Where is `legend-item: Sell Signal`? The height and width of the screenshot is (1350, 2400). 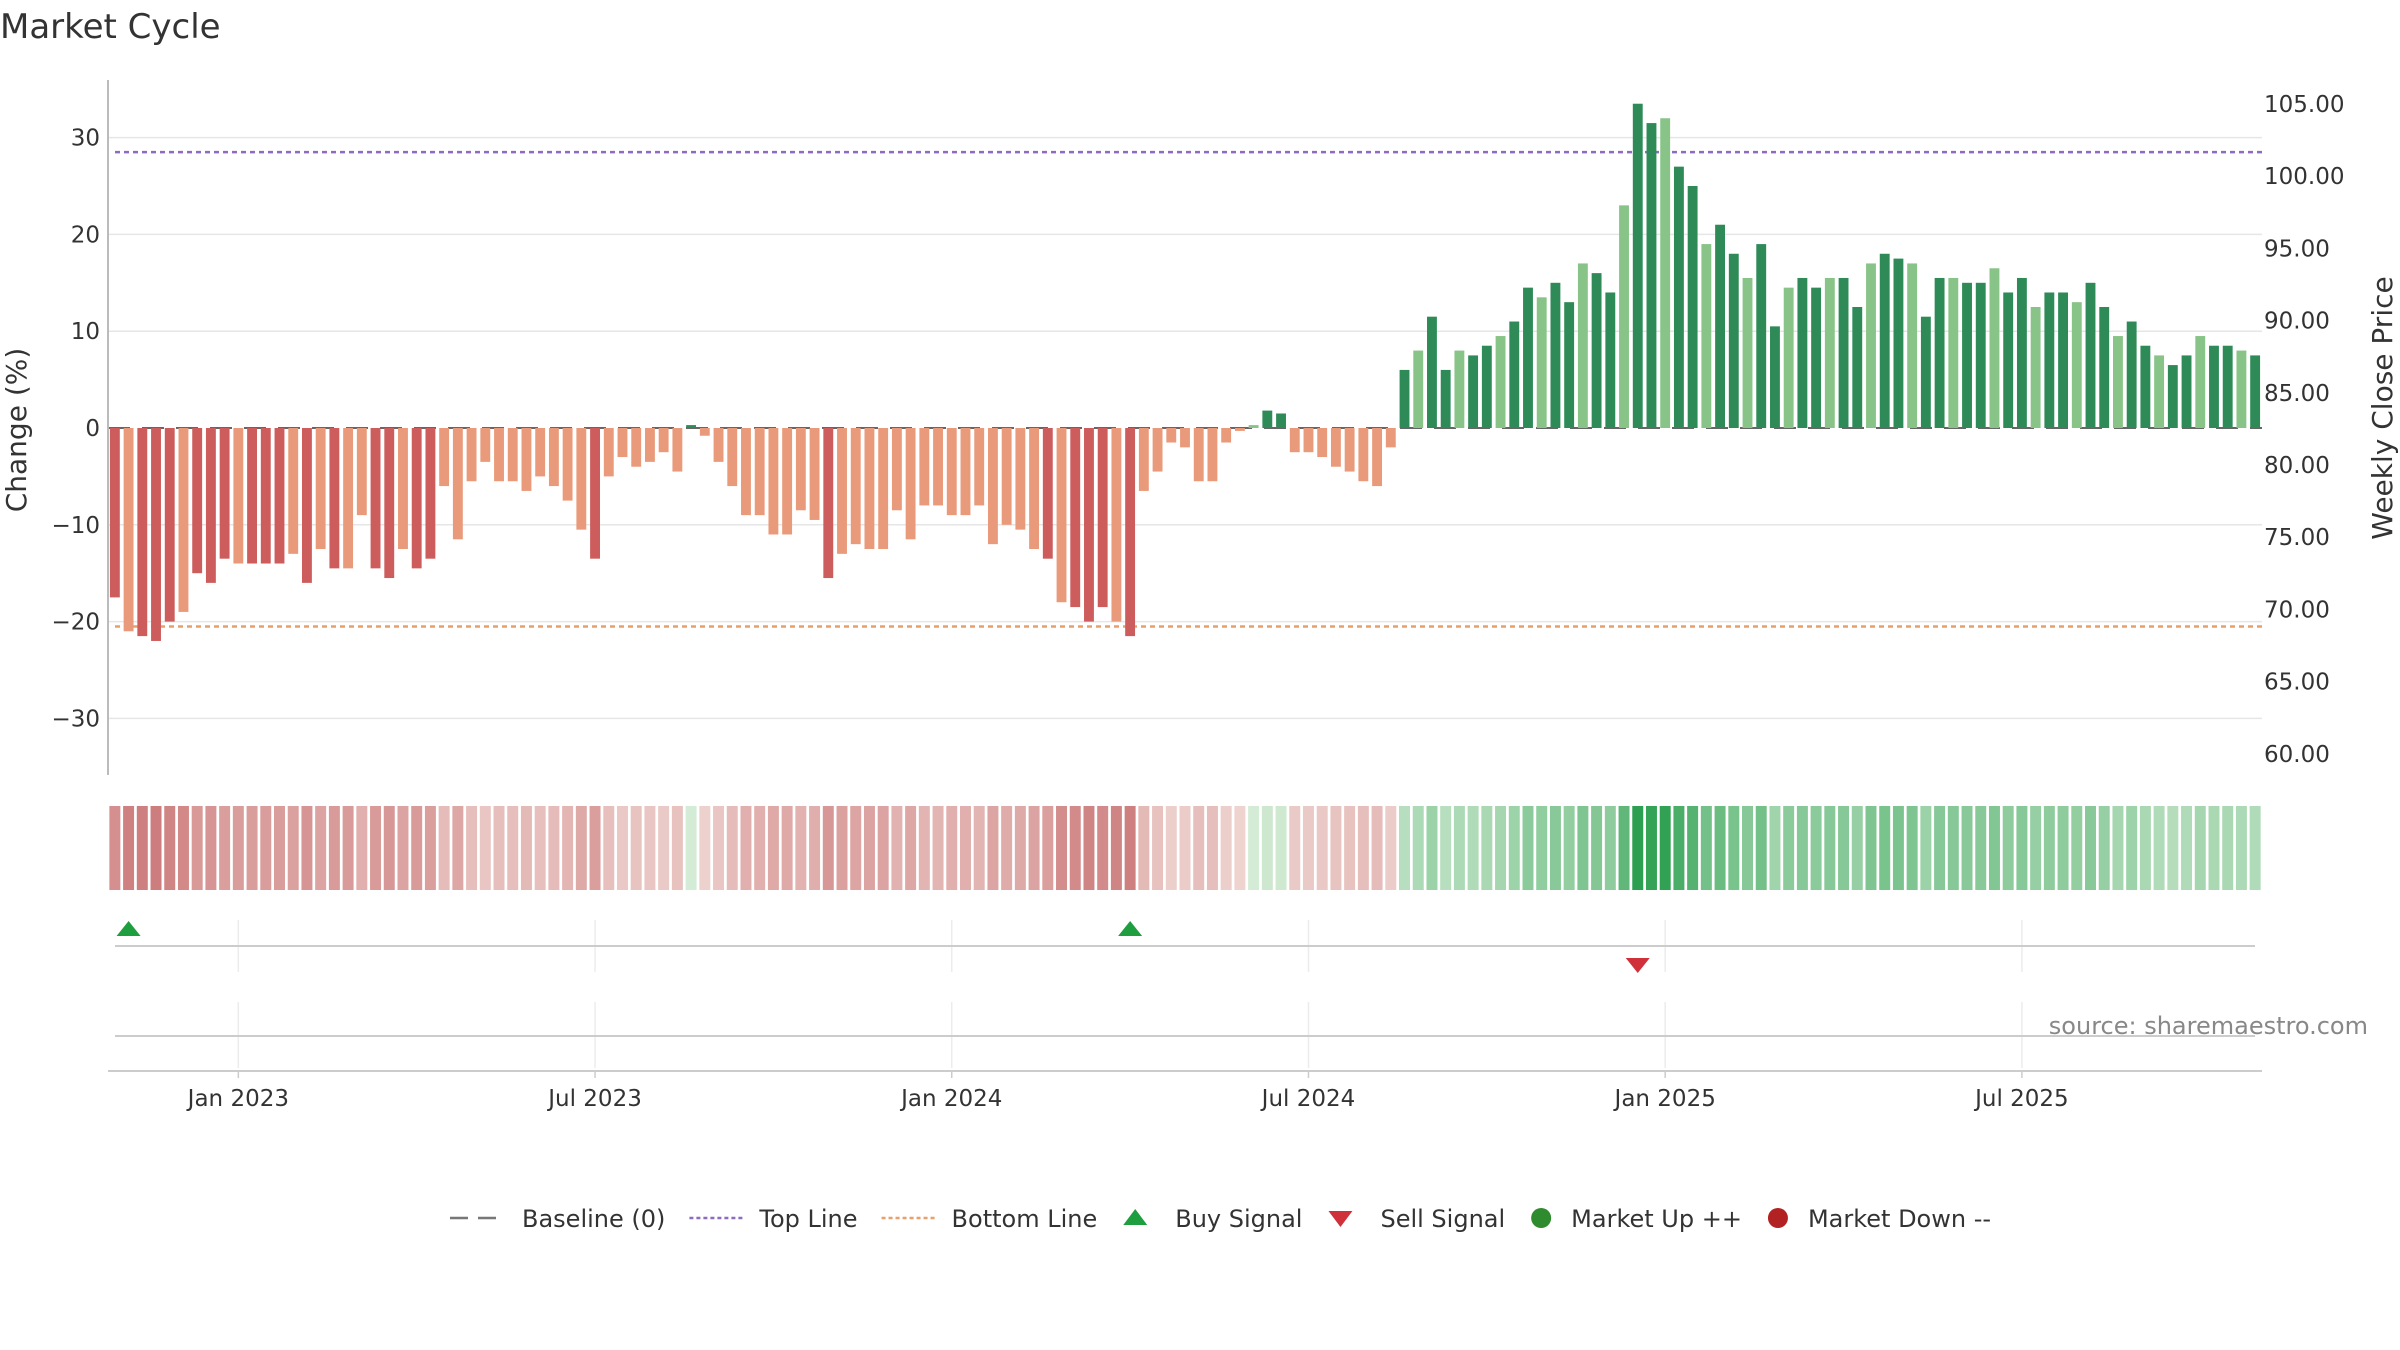 legend-item: Sell Signal is located at coordinates (1416, 1219).